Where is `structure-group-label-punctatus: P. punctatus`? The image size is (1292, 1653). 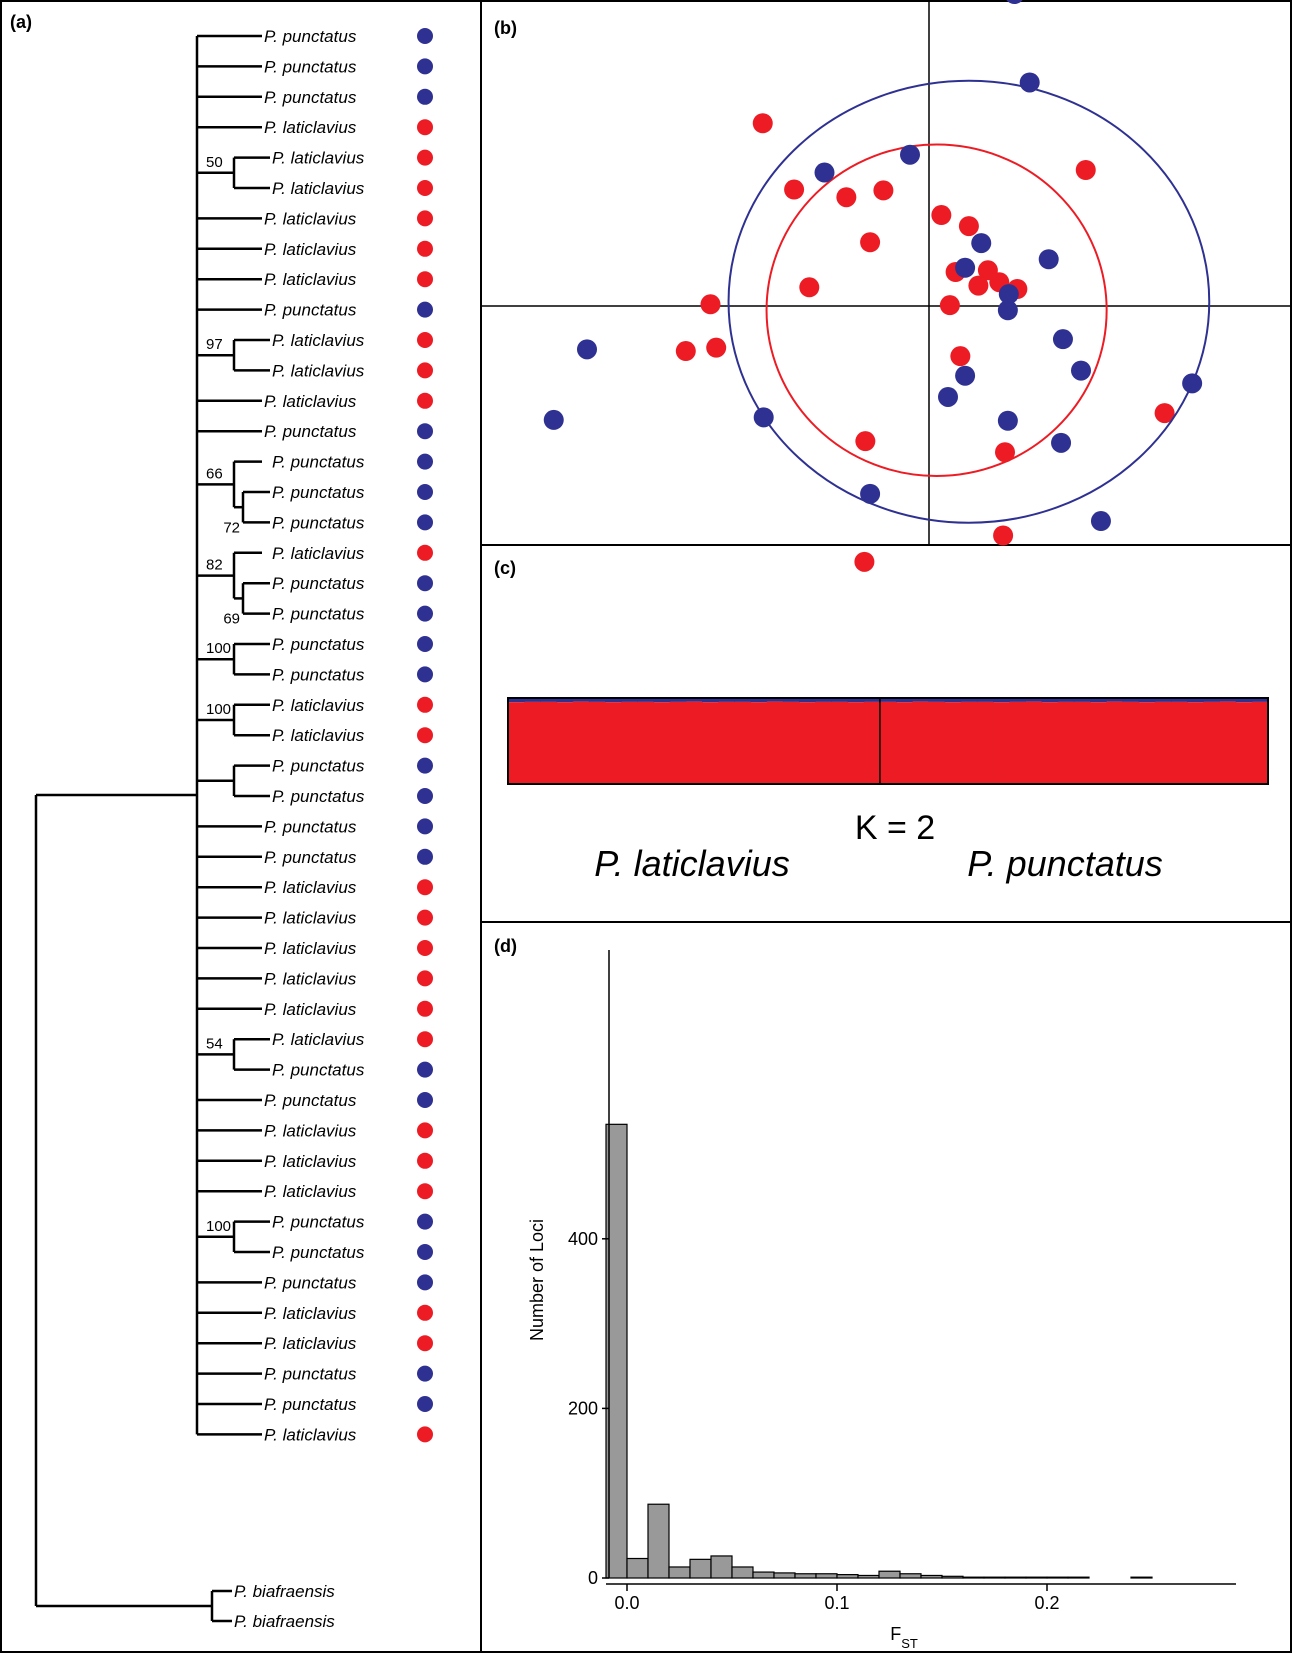
structure-group-label-punctatus: P. punctatus is located at coordinates (1065, 863).